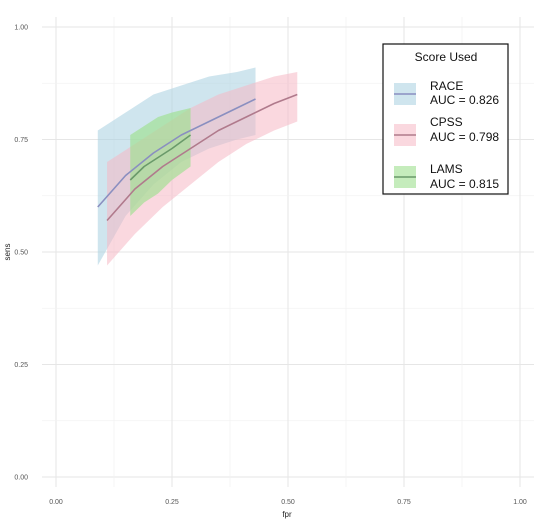 The image size is (550, 524). What do you see at coordinates (21, 365) in the screenshot?
I see `y-tick-label: 0.25` at bounding box center [21, 365].